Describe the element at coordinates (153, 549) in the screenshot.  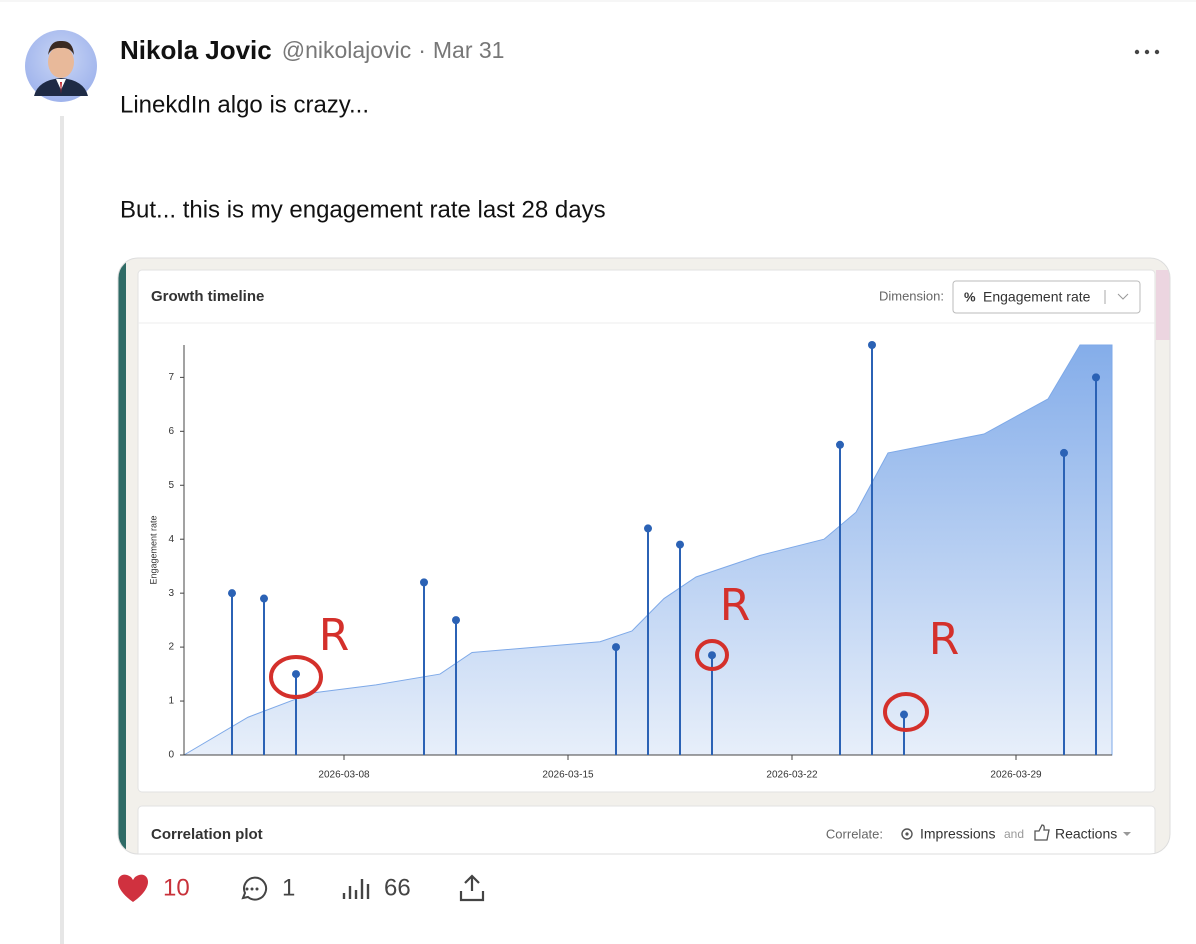
I see `y-axis-label: Engagement rate` at that location.